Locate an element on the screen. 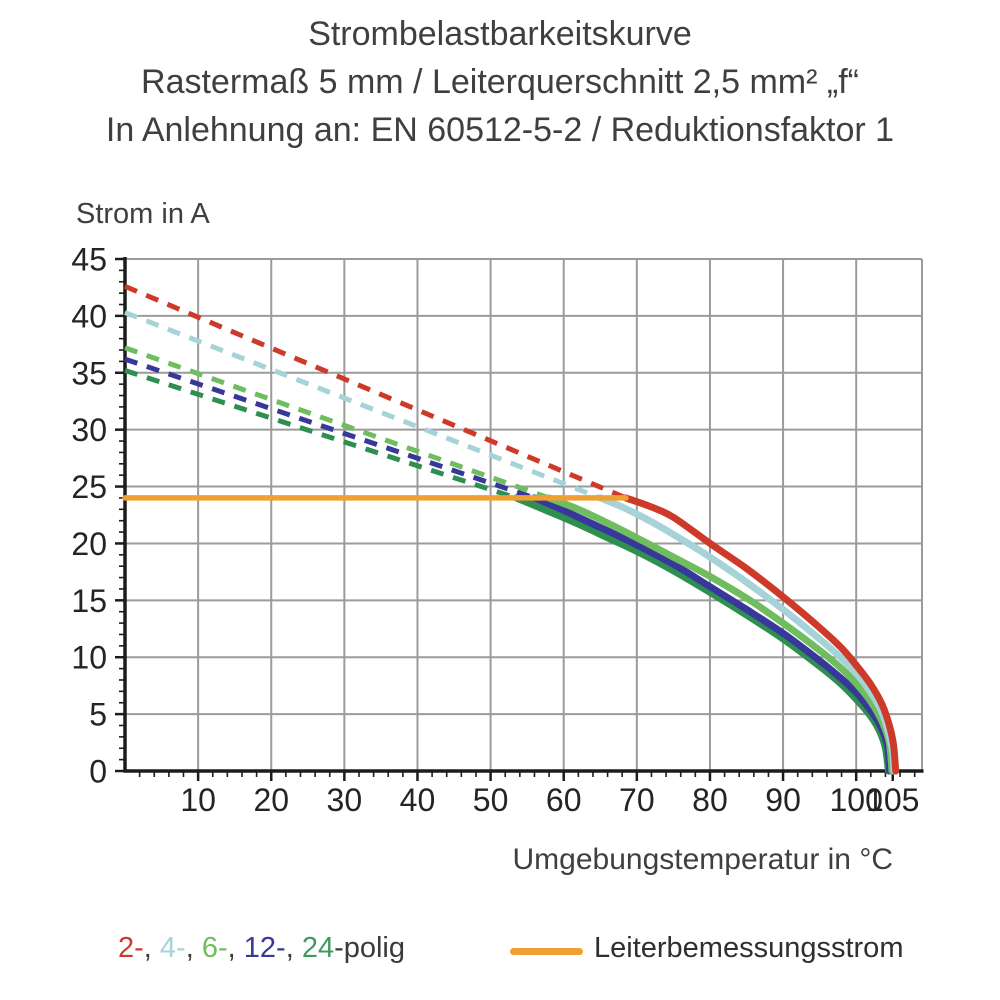 The image size is (1000, 1000). x-tick-label: 20 is located at coordinates (271, 800).